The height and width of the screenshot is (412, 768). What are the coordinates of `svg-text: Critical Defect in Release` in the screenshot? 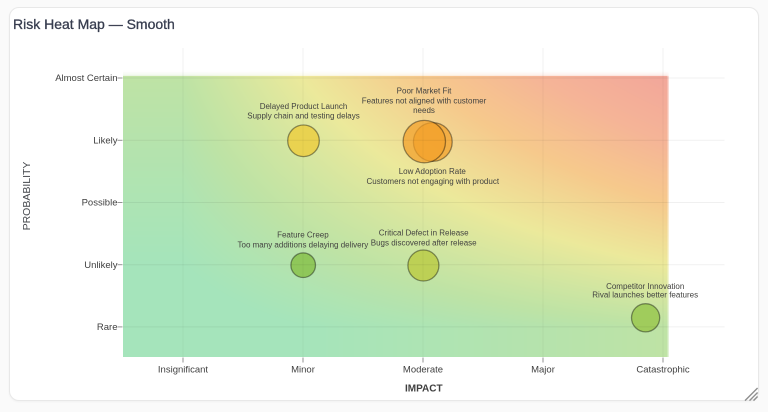 It's located at (424, 233).